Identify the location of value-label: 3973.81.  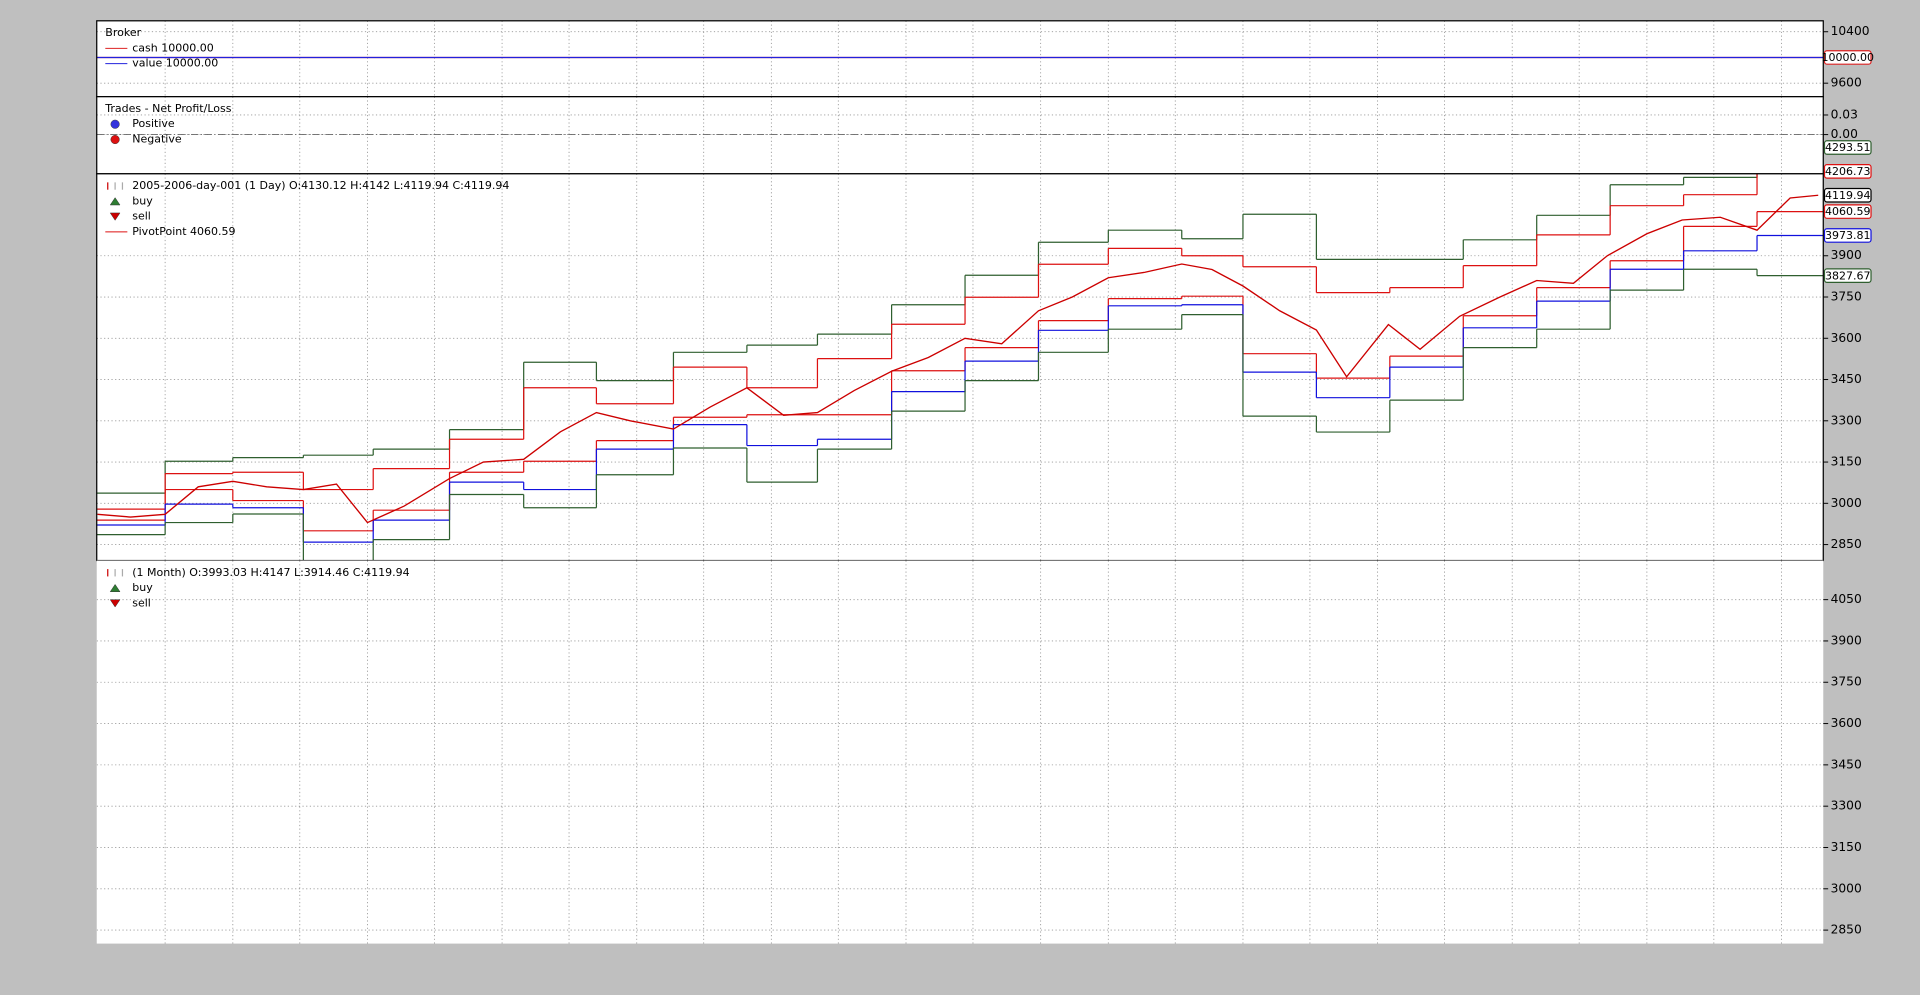
(1848, 235).